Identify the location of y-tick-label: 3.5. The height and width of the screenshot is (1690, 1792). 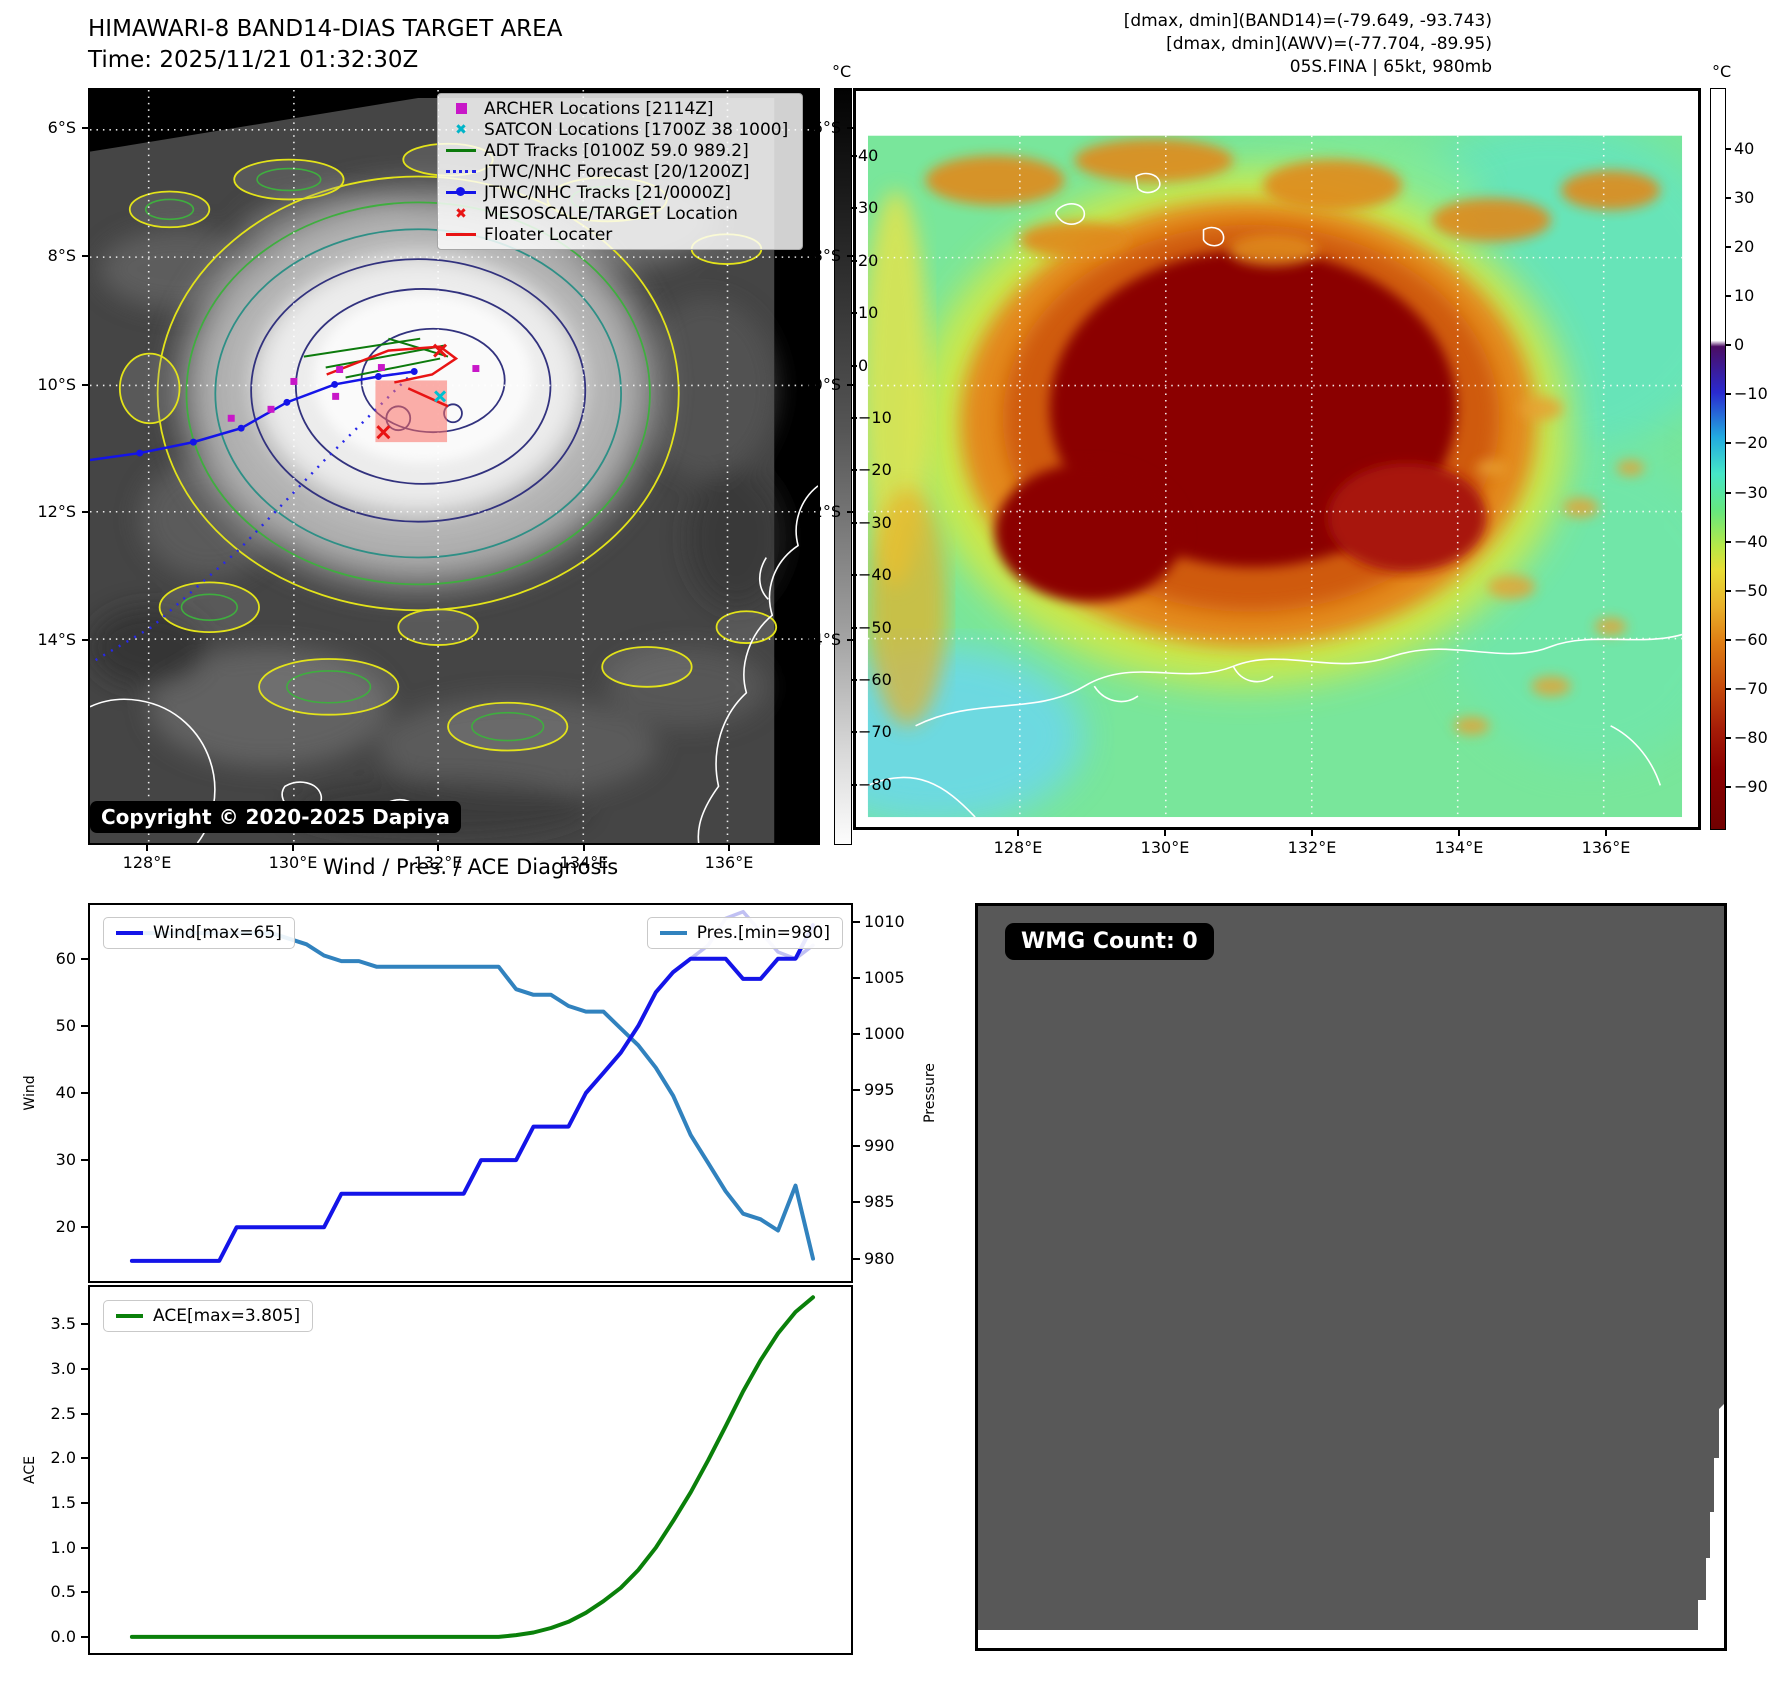
(63, 1324).